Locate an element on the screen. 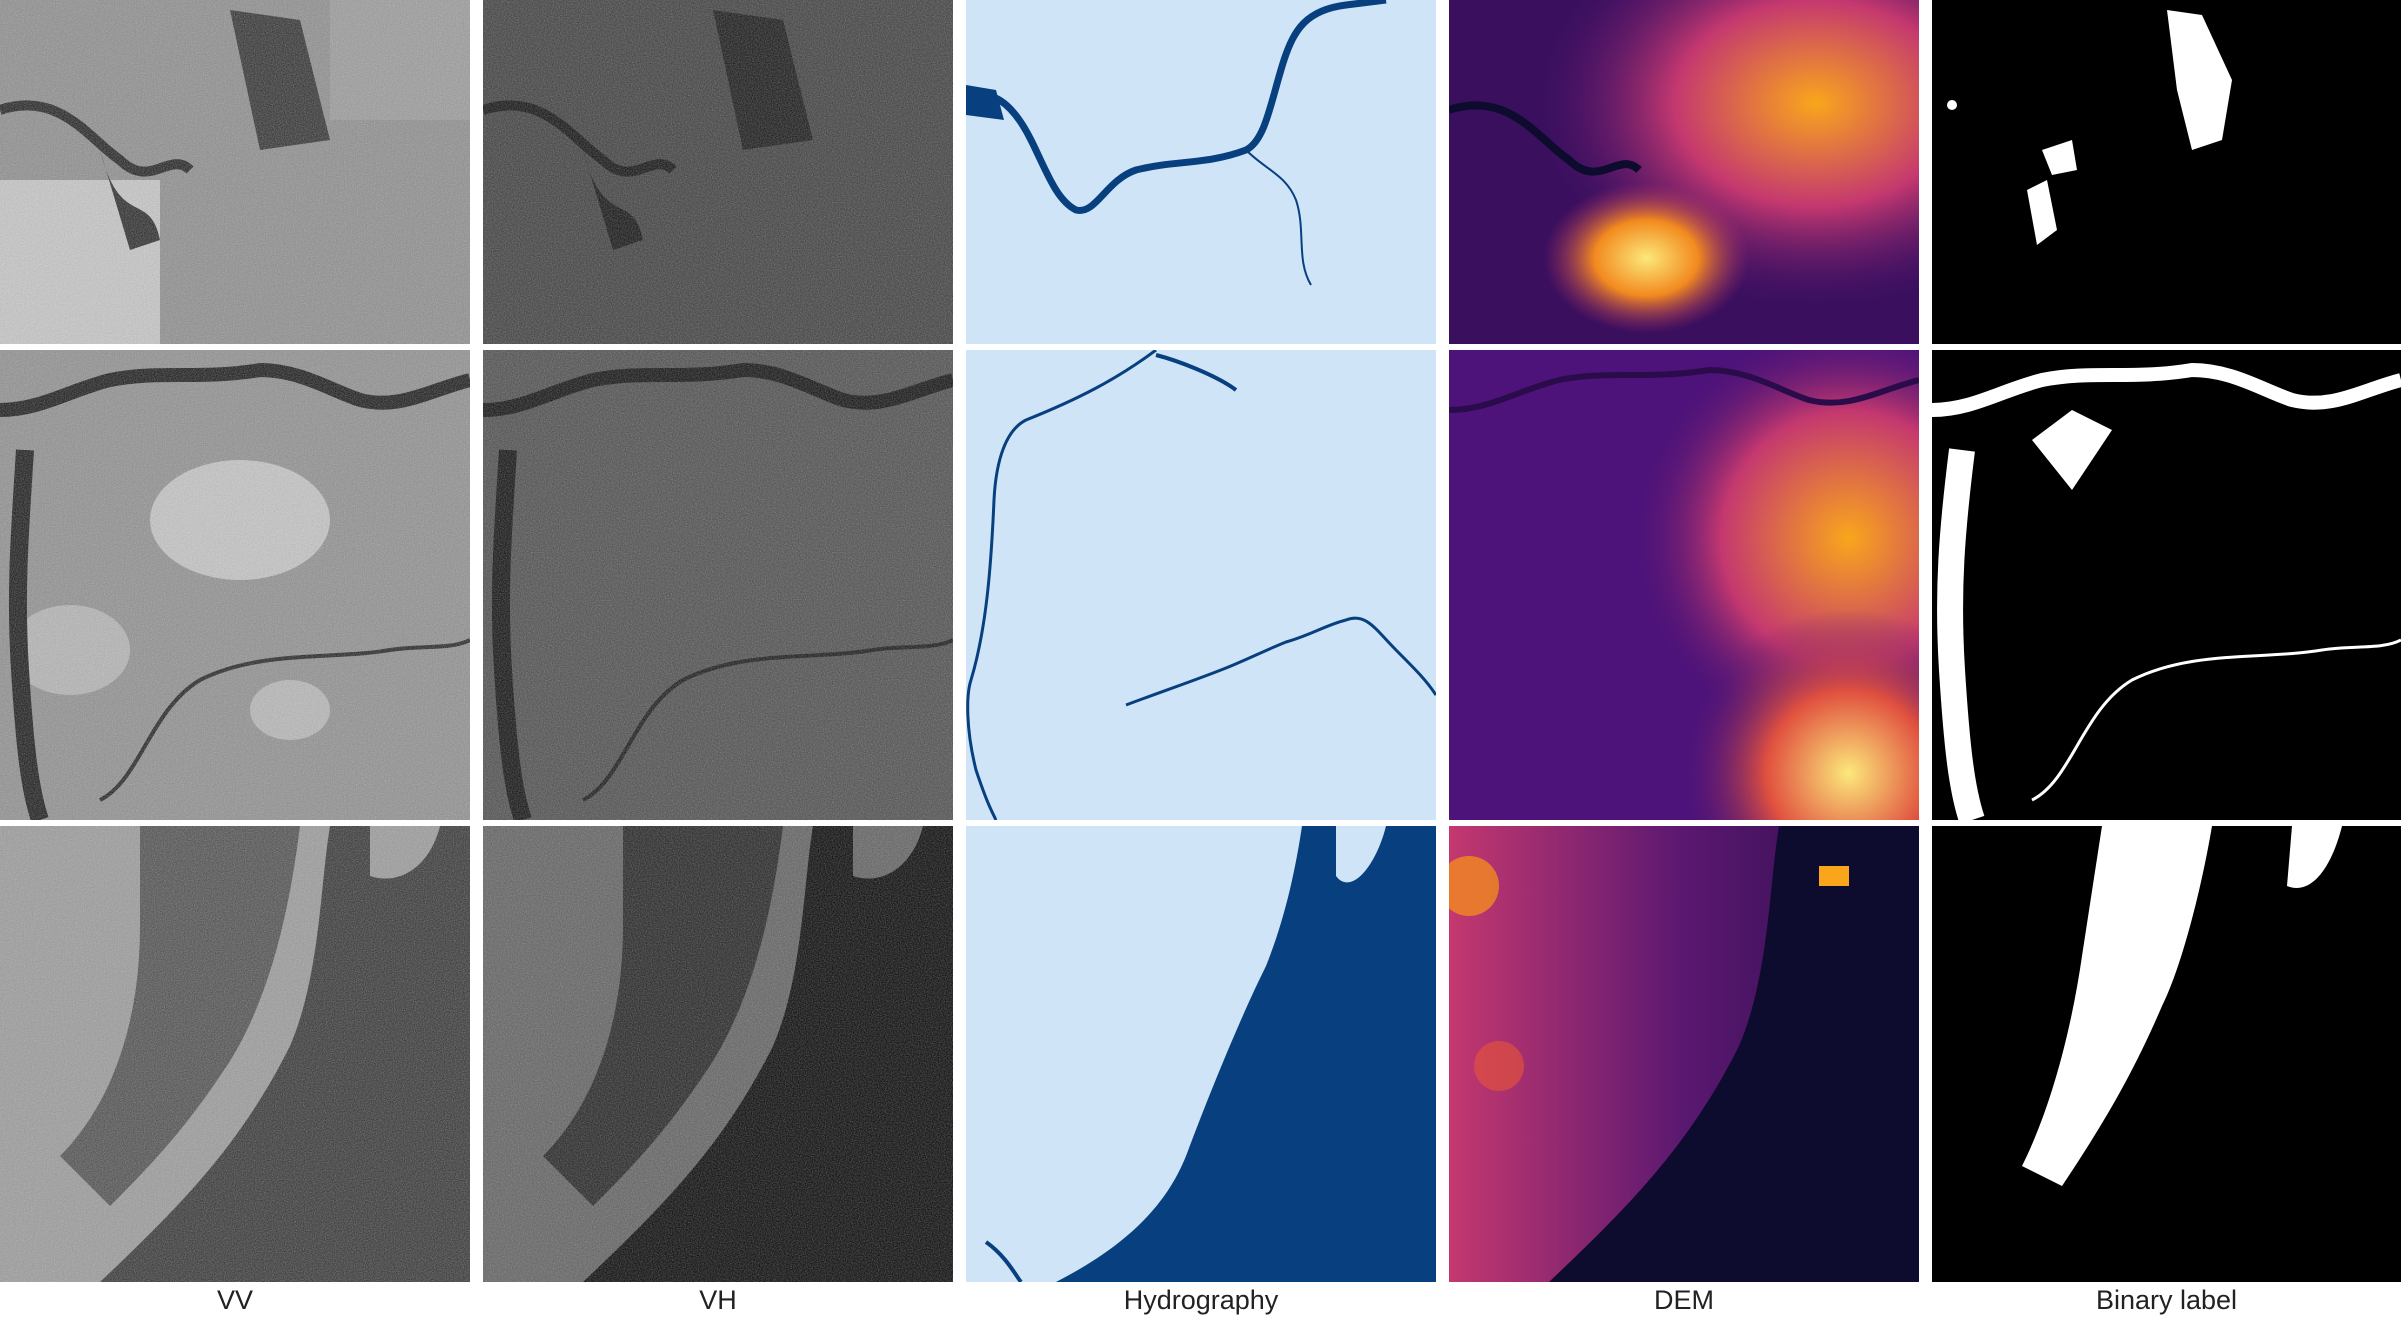  column-label-hydrography: Hydrography is located at coordinates (1201, 1300).